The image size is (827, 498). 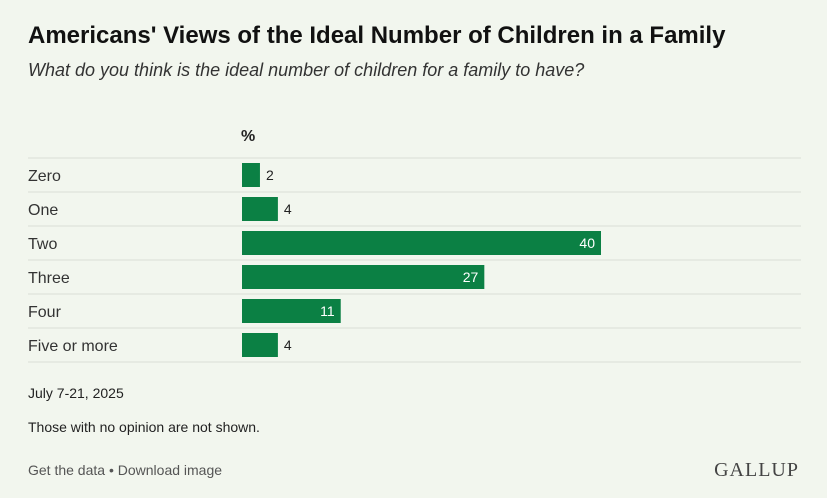 What do you see at coordinates (76, 393) in the screenshot?
I see `survey-date: July 7-21, 2025` at bounding box center [76, 393].